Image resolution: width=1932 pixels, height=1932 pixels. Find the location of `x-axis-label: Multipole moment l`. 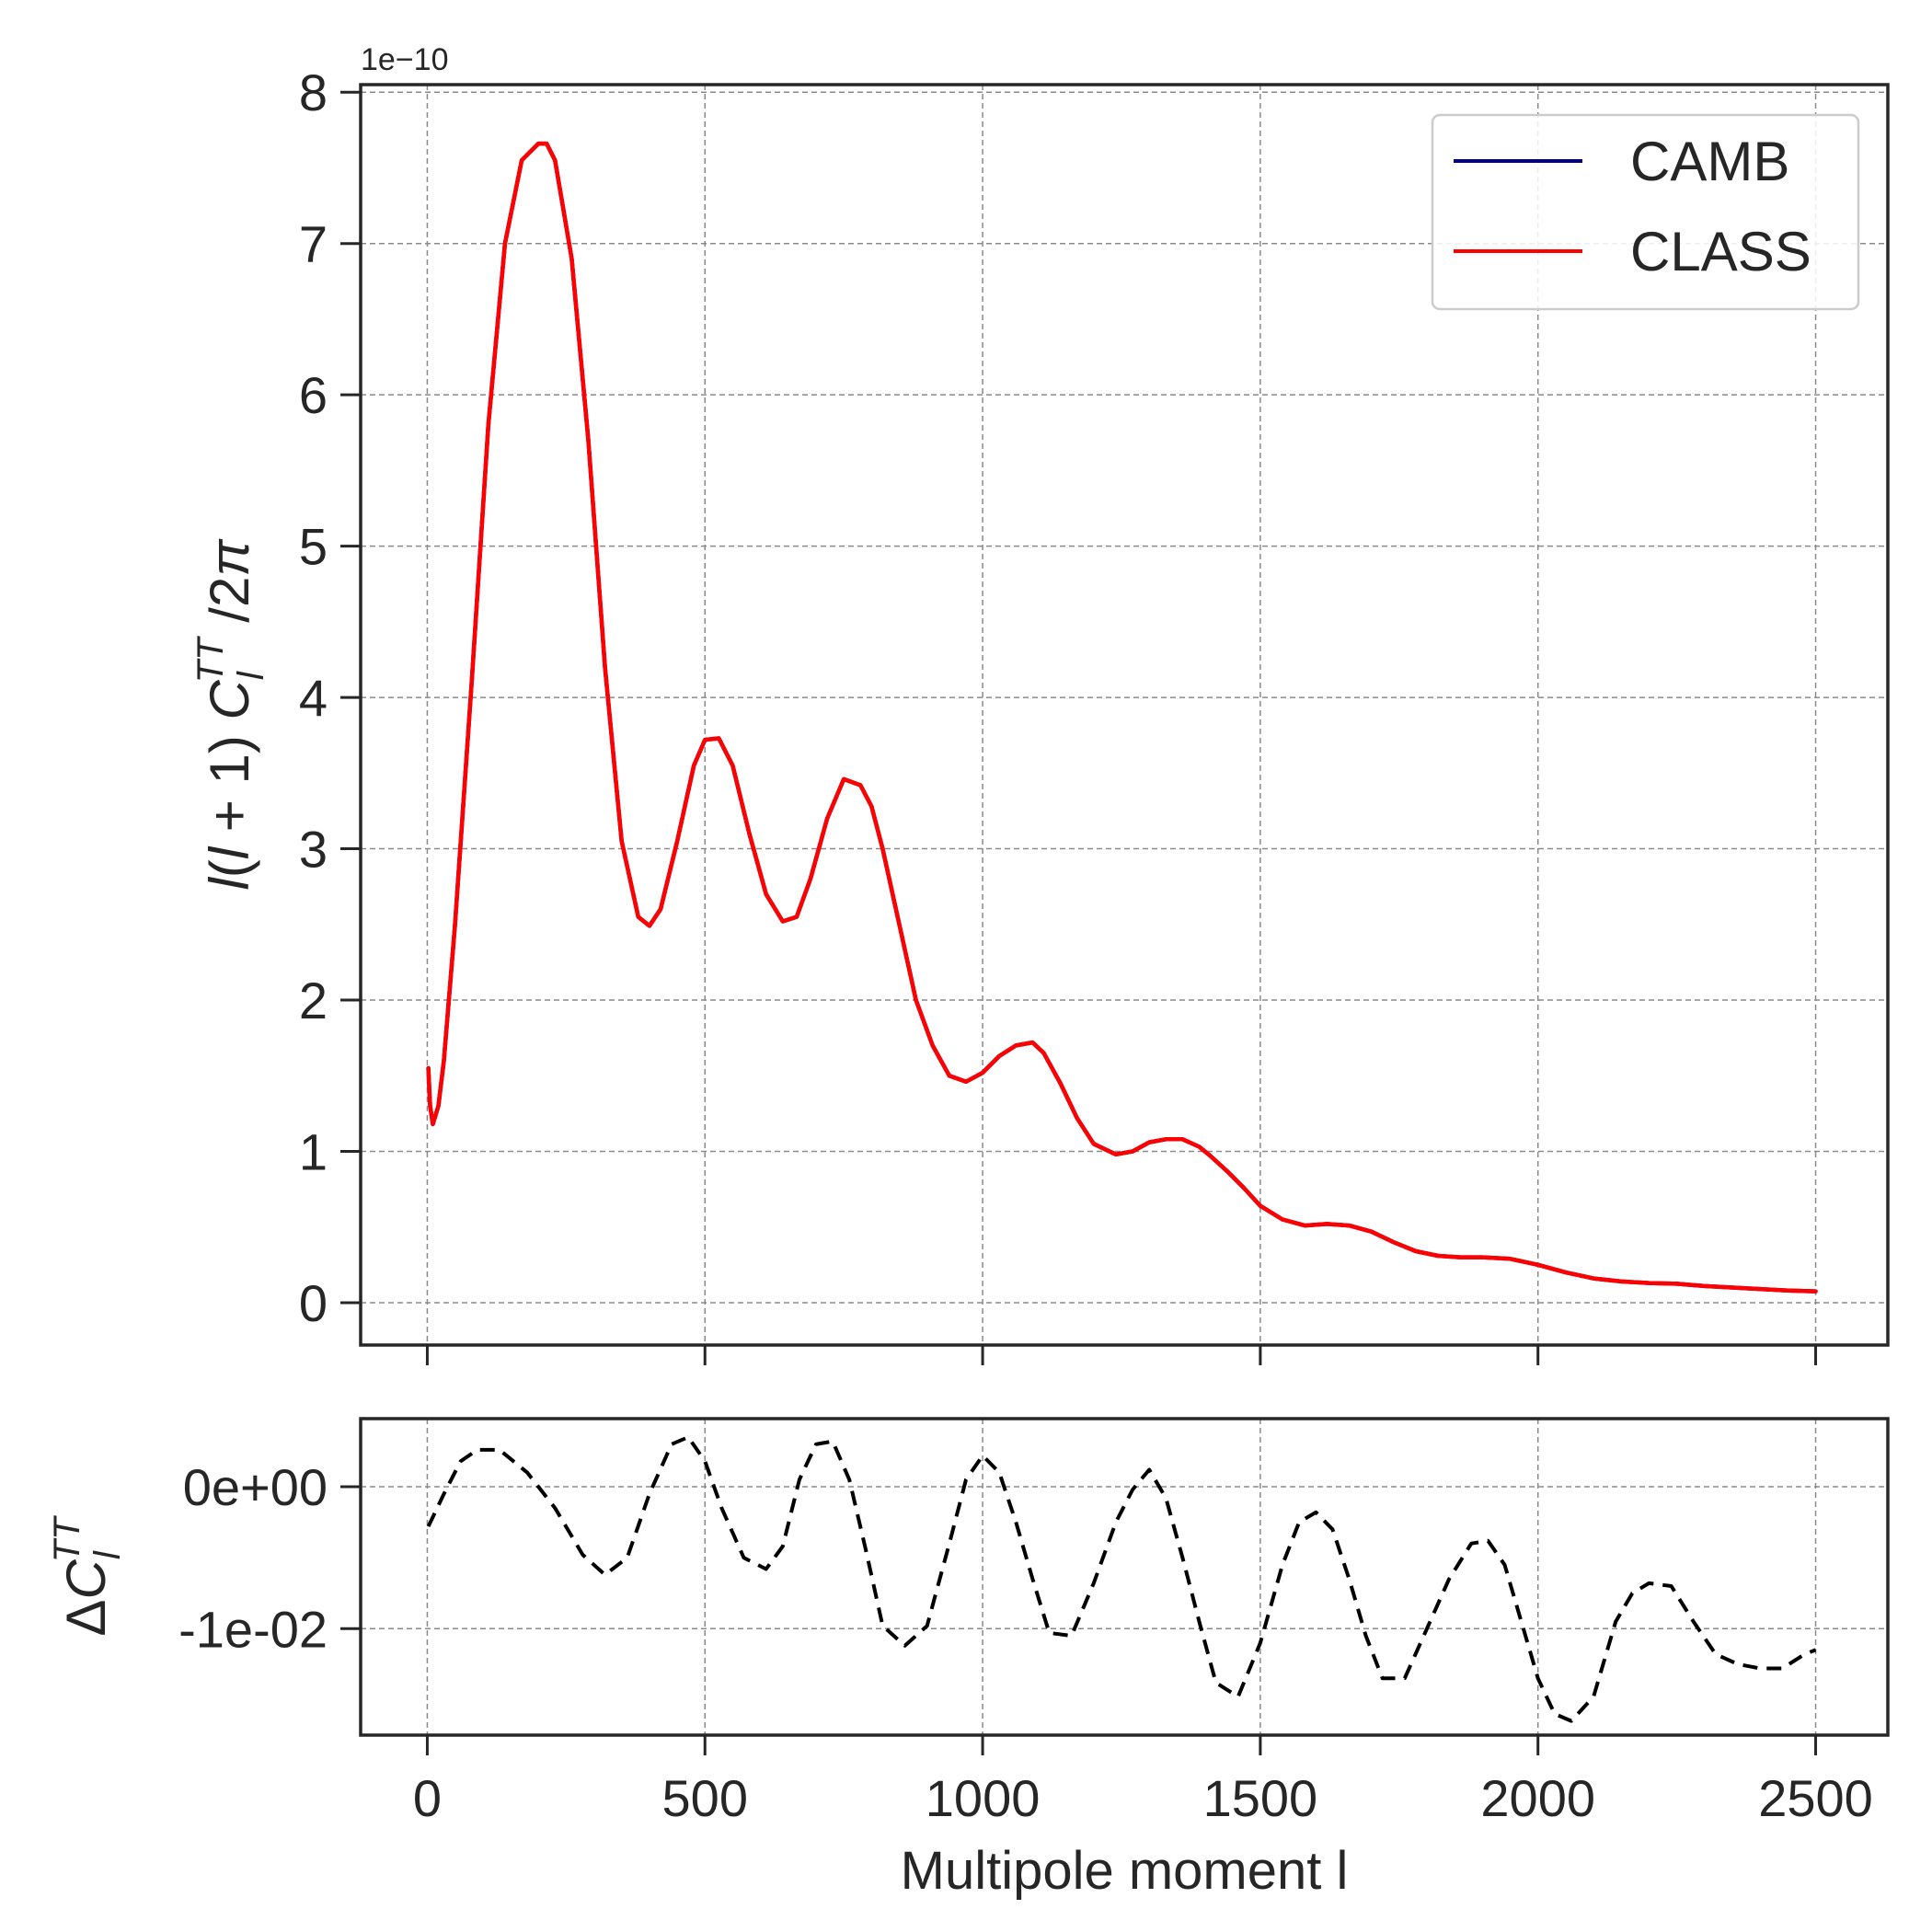

x-axis-label: Multipole moment l is located at coordinates (1125, 1871).